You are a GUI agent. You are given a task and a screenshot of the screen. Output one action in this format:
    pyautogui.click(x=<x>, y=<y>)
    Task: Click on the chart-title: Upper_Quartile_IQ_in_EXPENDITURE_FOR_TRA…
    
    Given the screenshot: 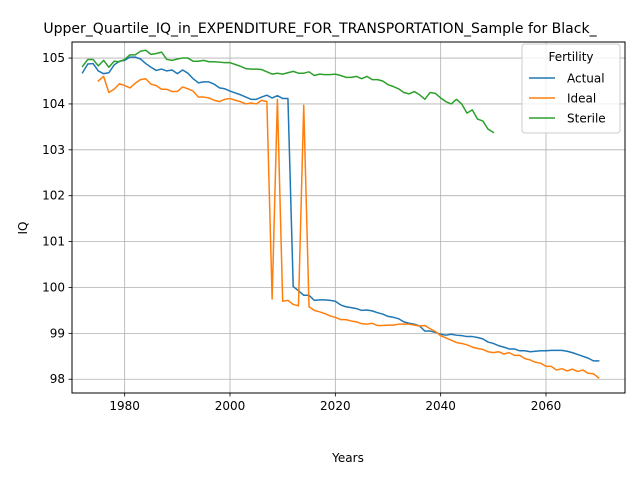 What is the action you would take?
    pyautogui.click(x=320, y=29)
    